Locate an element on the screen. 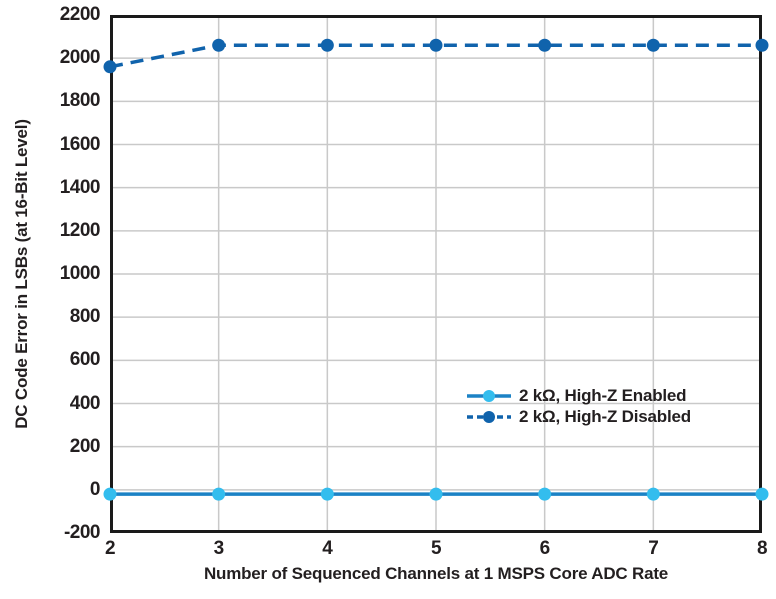  x-tick-label: 8 is located at coordinates (762, 548).